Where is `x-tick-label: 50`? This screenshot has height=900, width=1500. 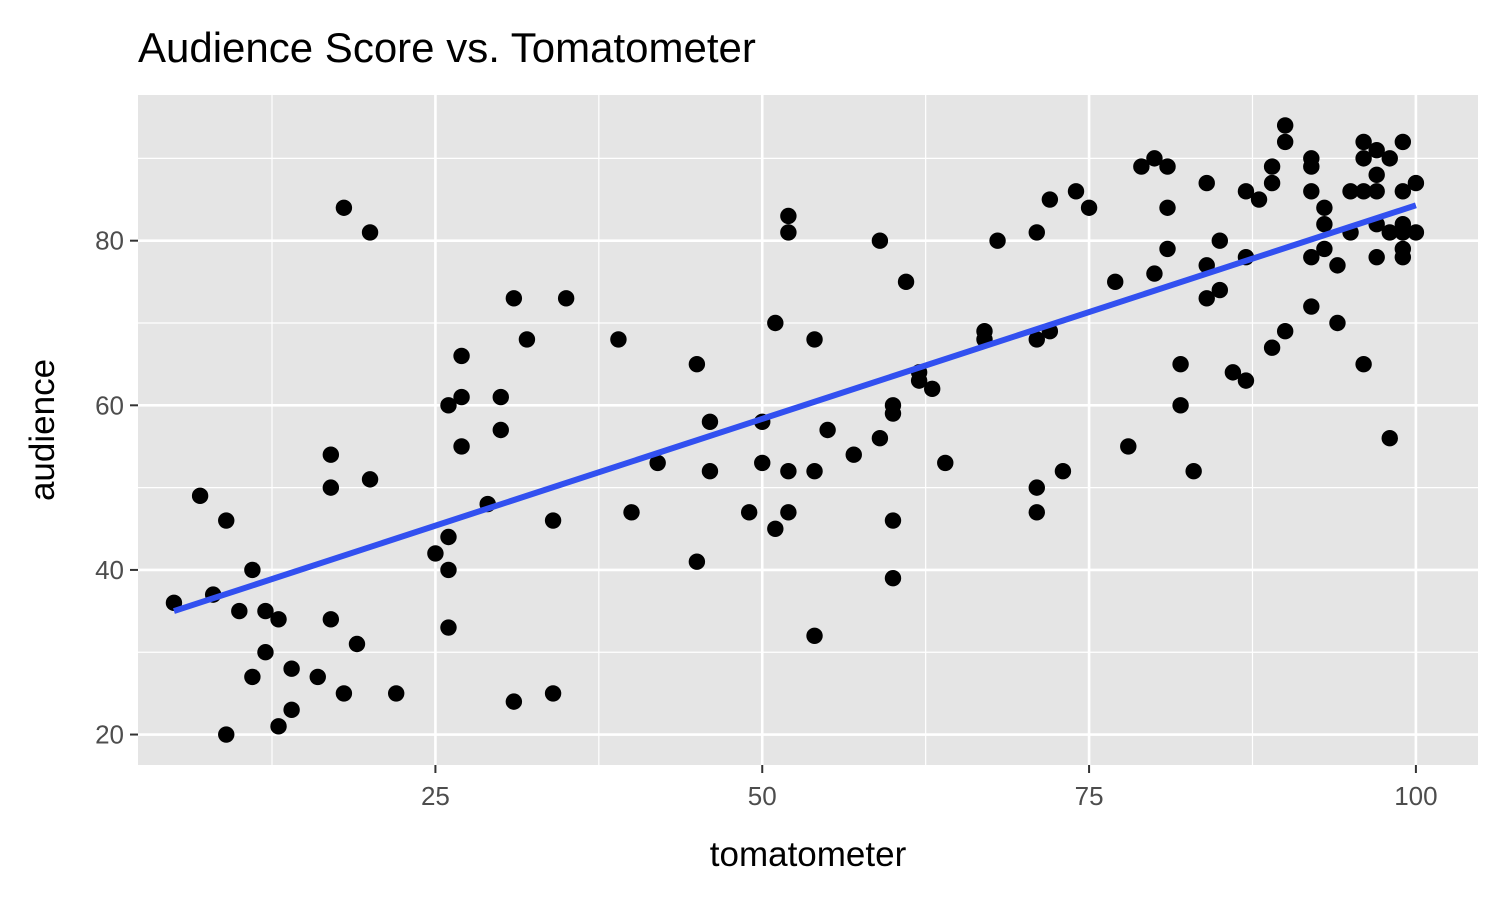 x-tick-label: 50 is located at coordinates (762, 796).